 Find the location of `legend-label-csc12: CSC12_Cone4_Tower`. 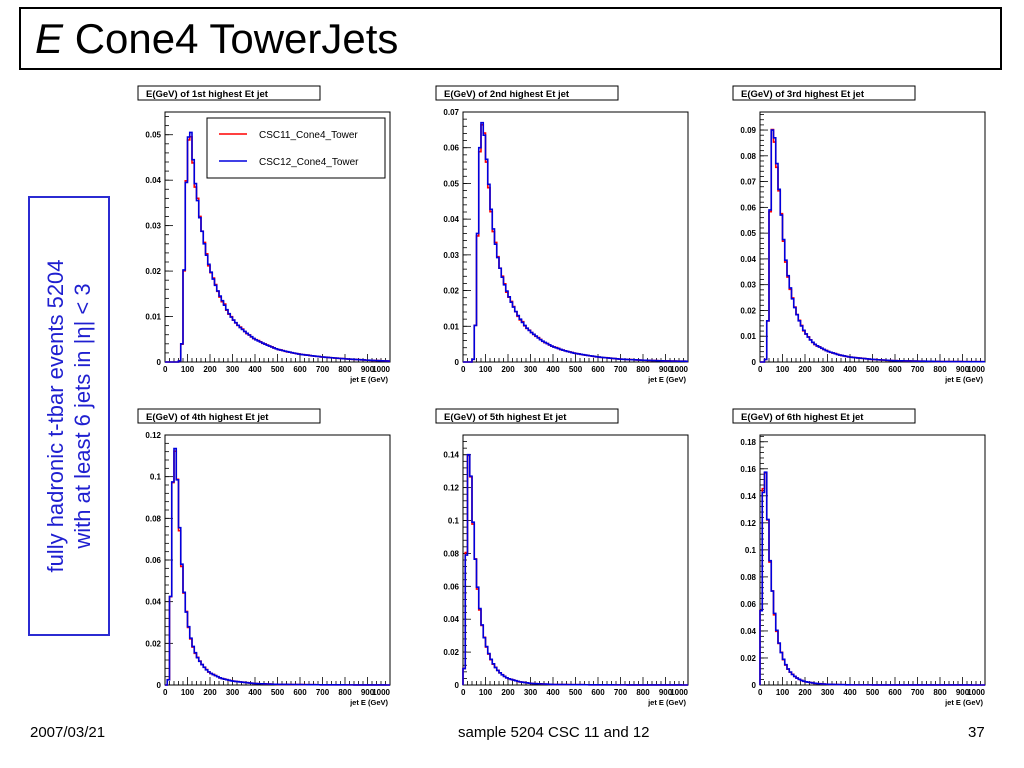

legend-label-csc12: CSC12_Cone4_Tower is located at coordinates (309, 162).